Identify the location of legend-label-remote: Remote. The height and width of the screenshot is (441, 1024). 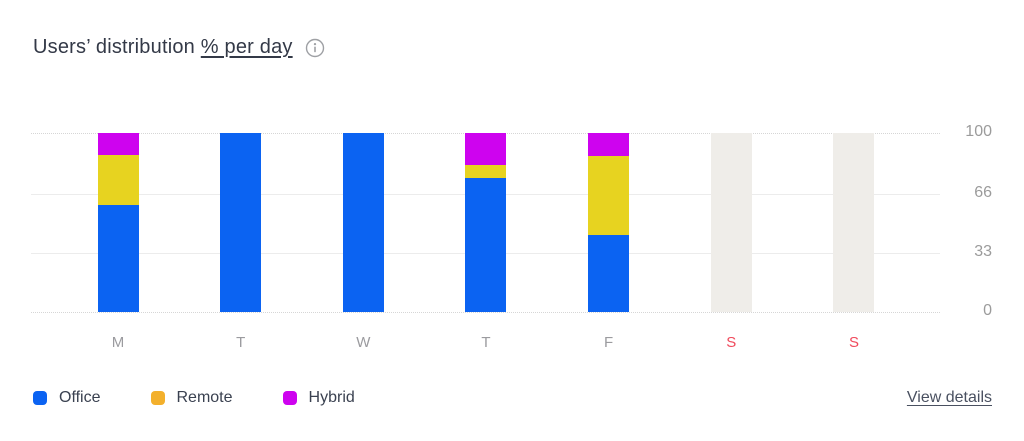
(204, 397).